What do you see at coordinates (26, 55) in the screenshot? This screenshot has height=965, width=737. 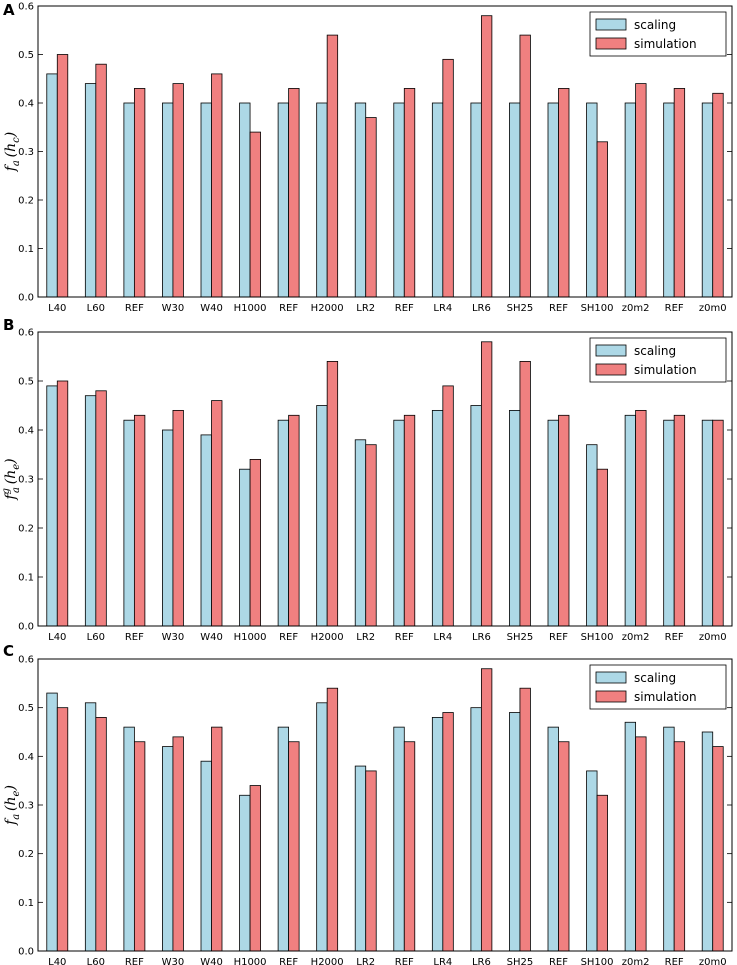 I see `y-tick-label: 0.5` at bounding box center [26, 55].